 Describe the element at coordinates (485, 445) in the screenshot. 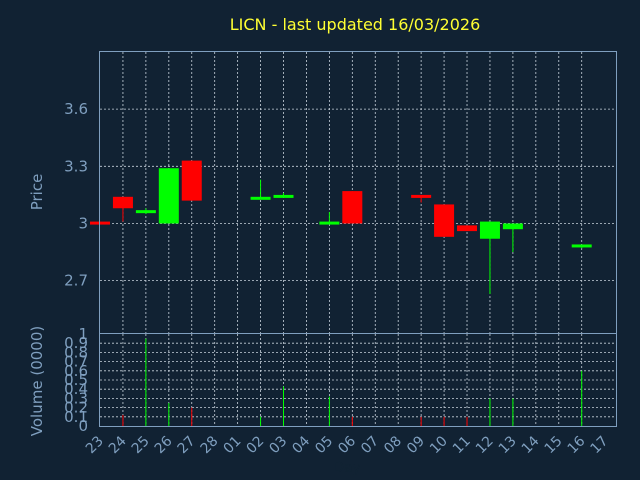

I see `x-tick-label: 12` at that location.